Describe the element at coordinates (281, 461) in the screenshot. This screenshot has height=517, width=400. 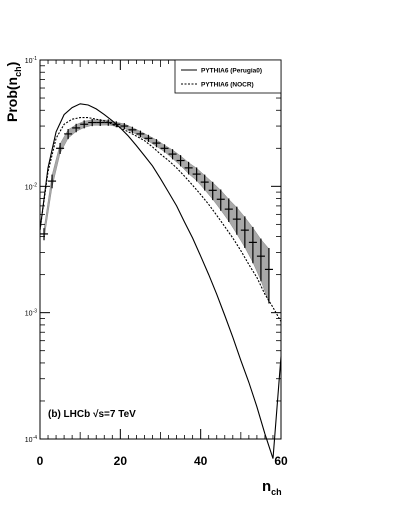
I see `x-tick-label: 60` at that location.